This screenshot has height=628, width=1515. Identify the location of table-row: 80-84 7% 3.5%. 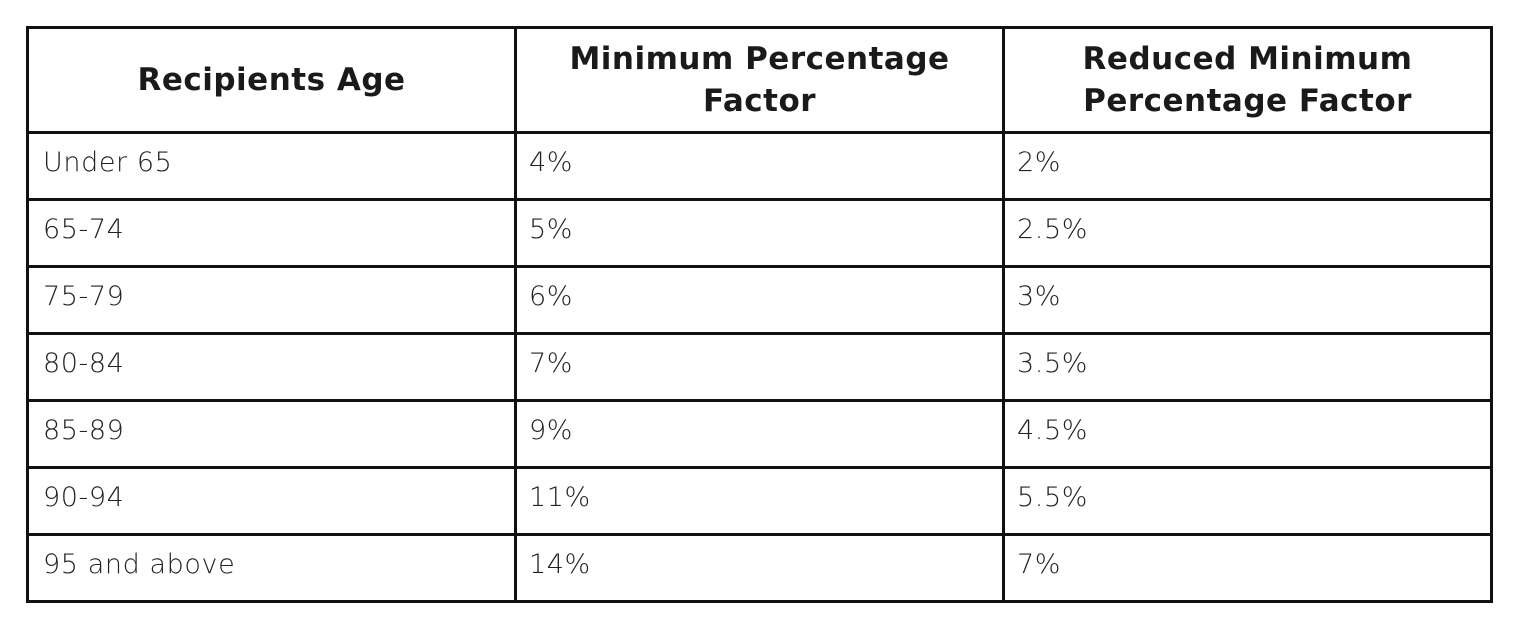
(759, 367).